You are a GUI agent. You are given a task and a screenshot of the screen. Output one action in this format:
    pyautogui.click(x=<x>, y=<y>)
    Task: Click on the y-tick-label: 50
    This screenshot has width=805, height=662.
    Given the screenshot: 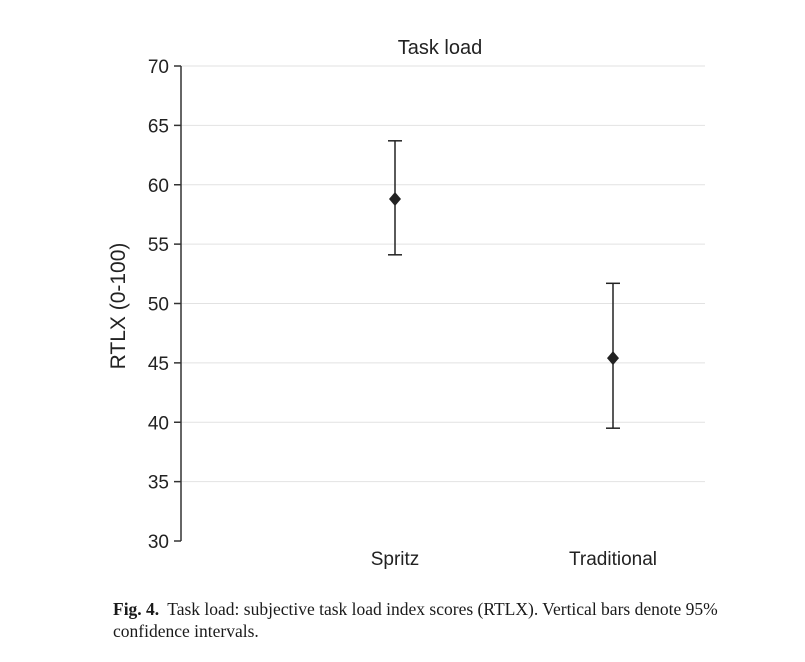 What is the action you would take?
    pyautogui.click(x=158, y=305)
    